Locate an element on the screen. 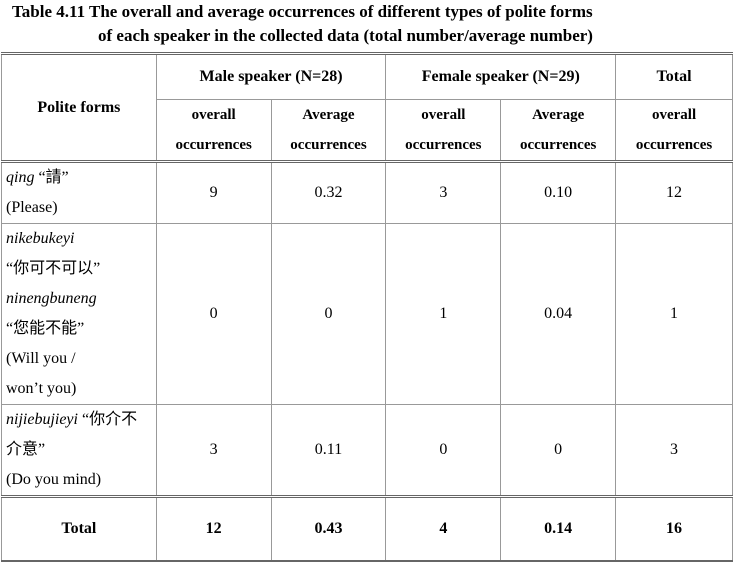  form-cell: nijiebujieyi “你介不介意” (Do you mind) is located at coordinates (79, 450).